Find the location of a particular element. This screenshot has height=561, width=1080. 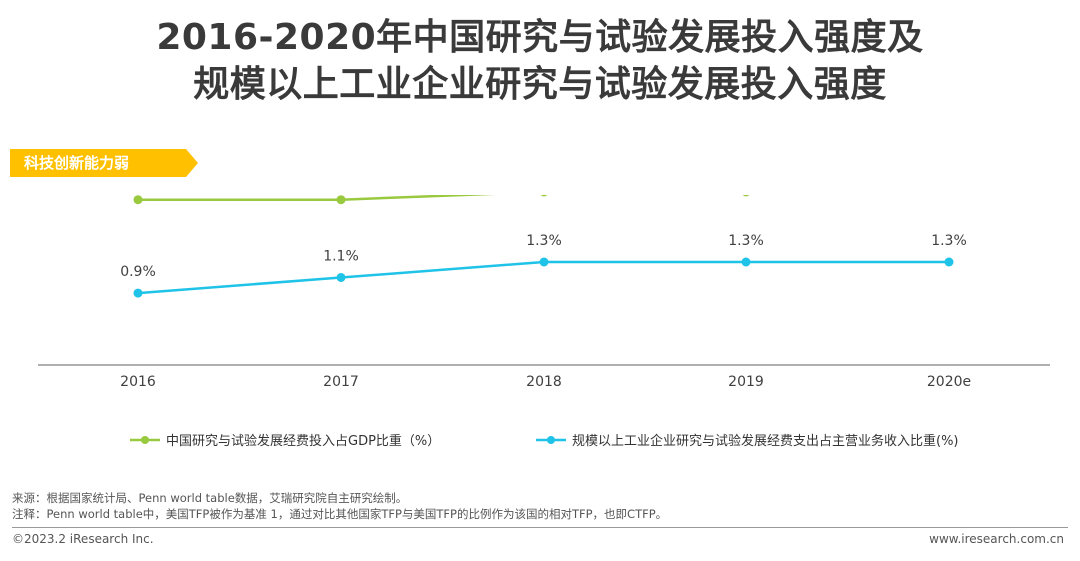

title-line-1: 2016-2020年中国研究与试验发展投入强度及 is located at coordinates (540, 37).